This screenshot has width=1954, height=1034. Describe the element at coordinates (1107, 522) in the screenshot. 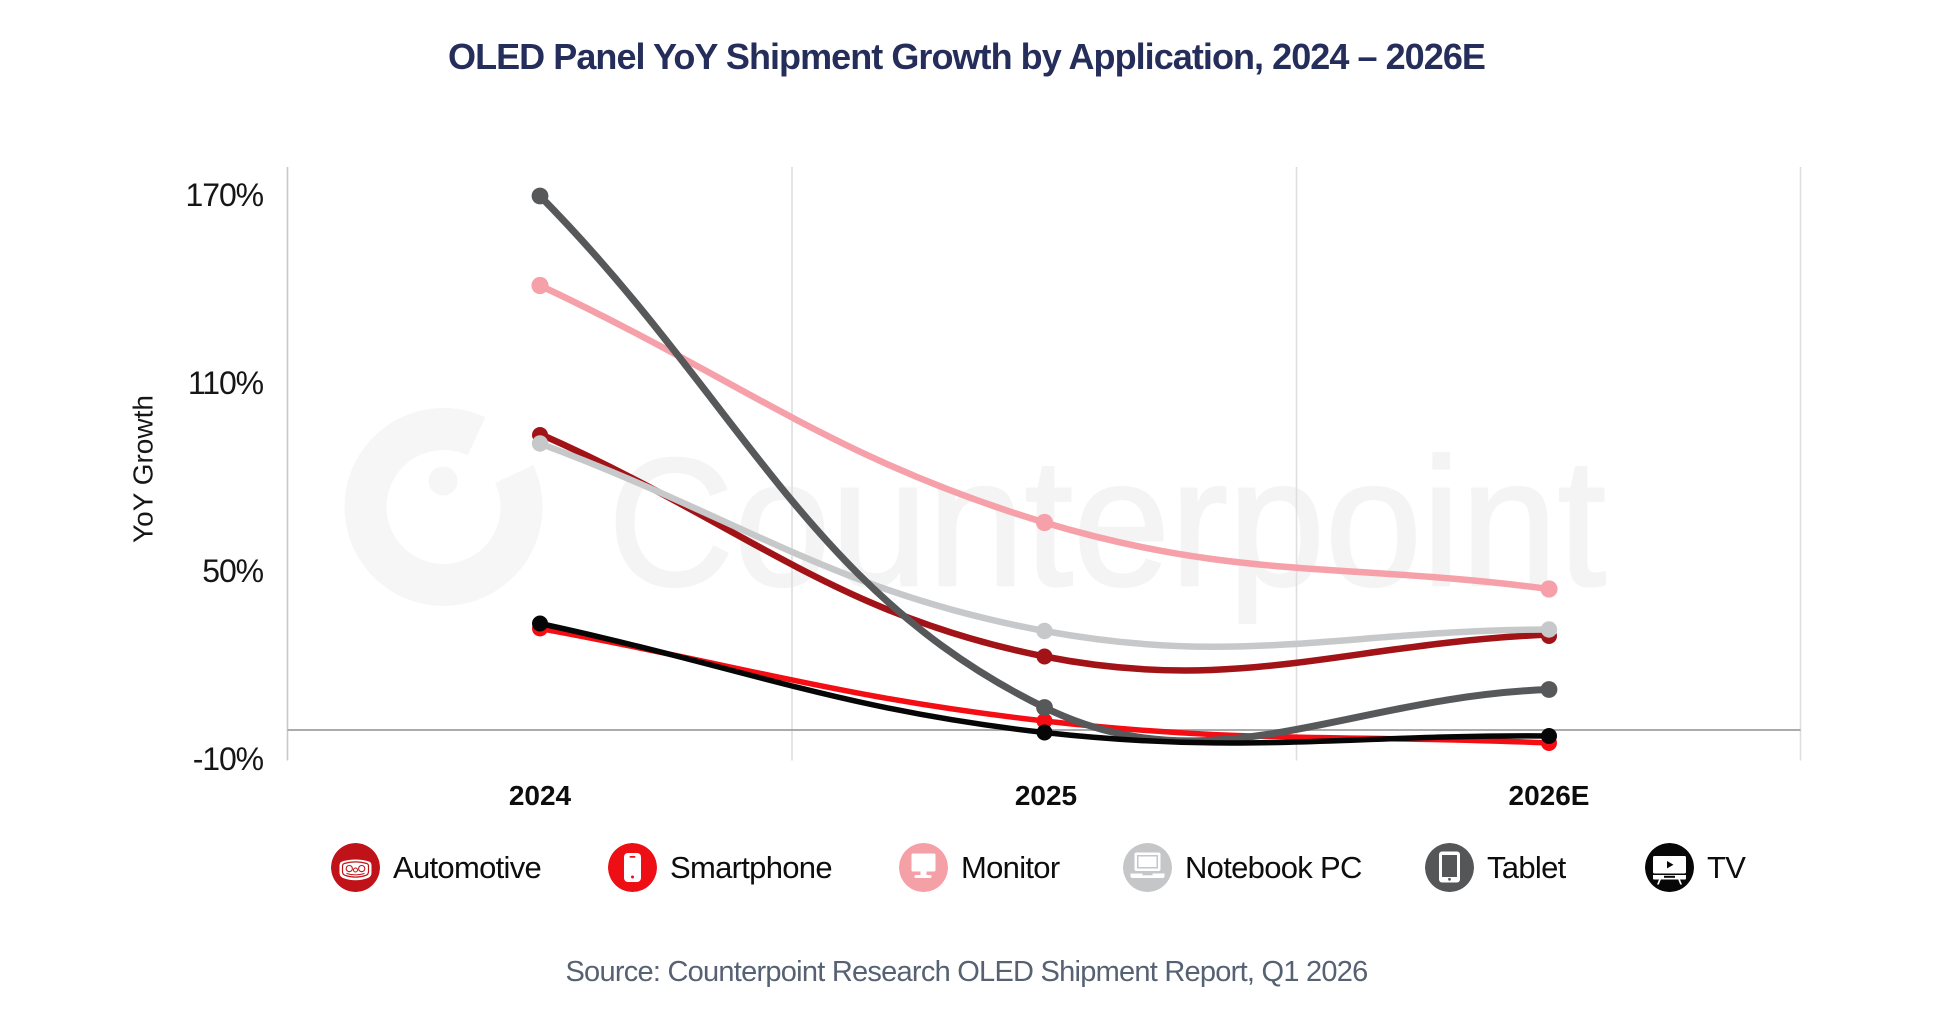

I see `svg-text: Counterpoint` at that location.